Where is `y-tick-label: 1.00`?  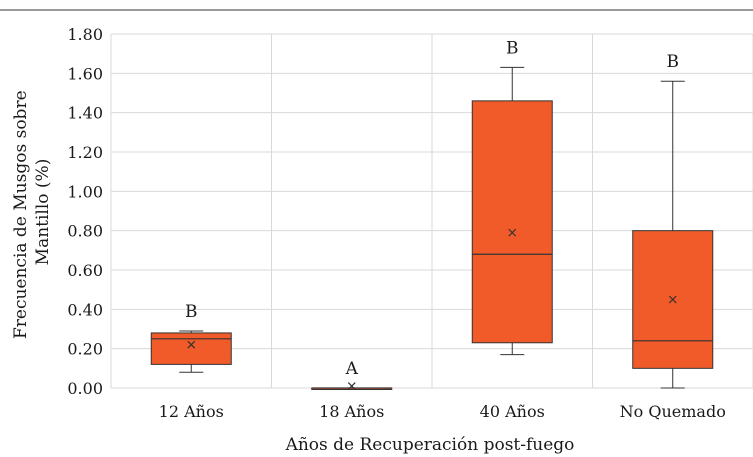 y-tick-label: 1.00 is located at coordinates (85, 191).